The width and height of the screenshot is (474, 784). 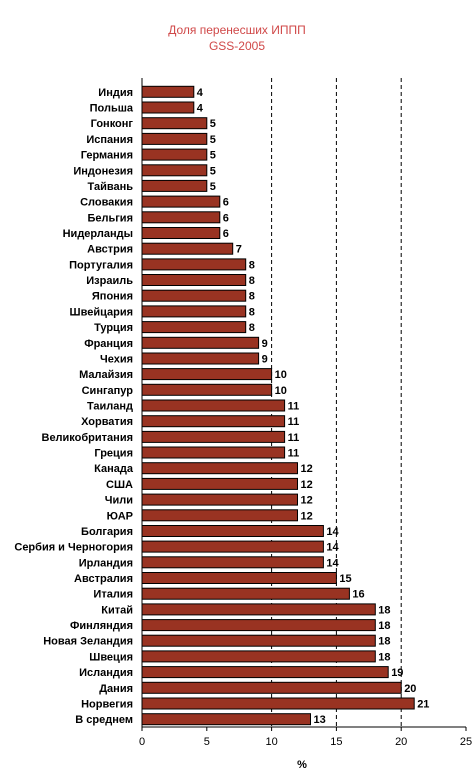 What do you see at coordinates (107, 705) in the screenshot?
I see `category-label: Норвегия` at bounding box center [107, 705].